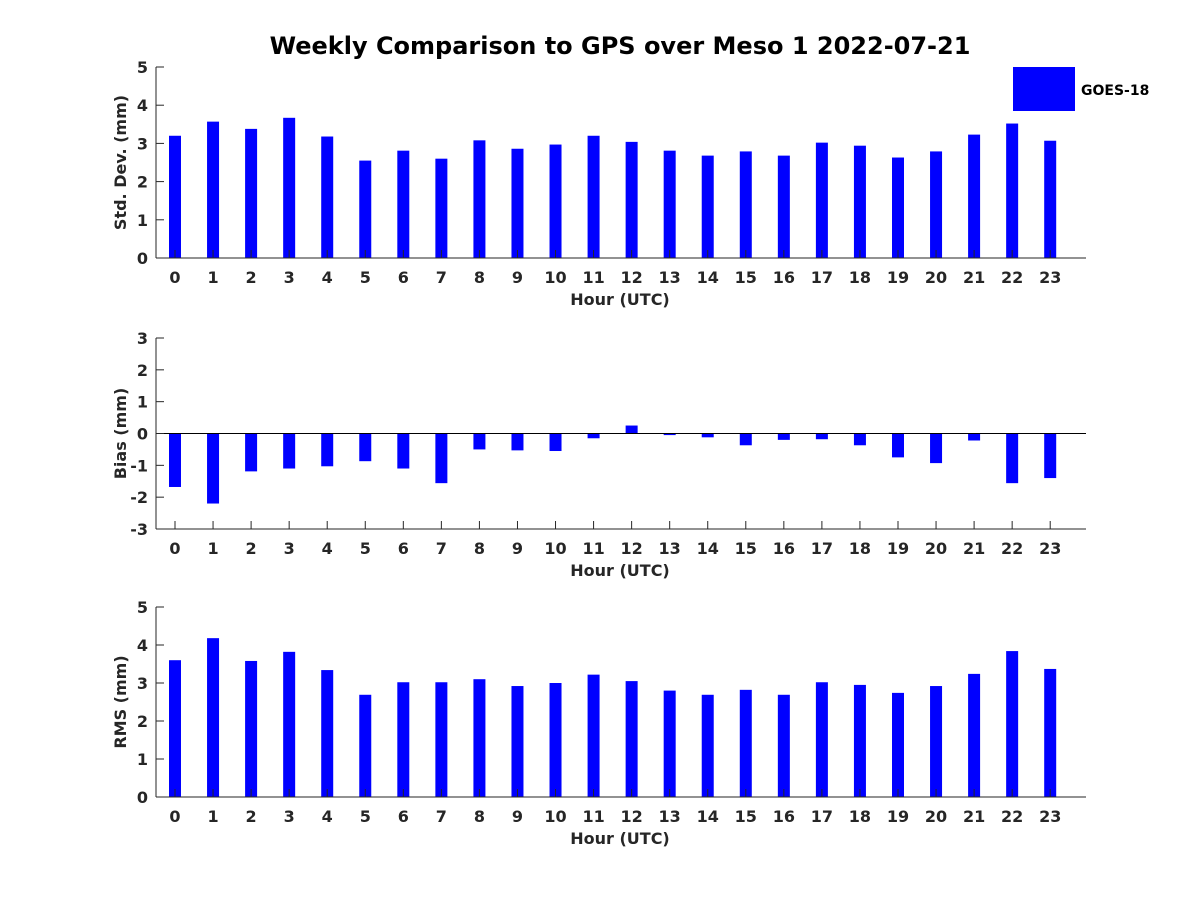 The image size is (1200, 904). What do you see at coordinates (251, 816) in the screenshot?
I see `x-tick-label: 2` at bounding box center [251, 816].